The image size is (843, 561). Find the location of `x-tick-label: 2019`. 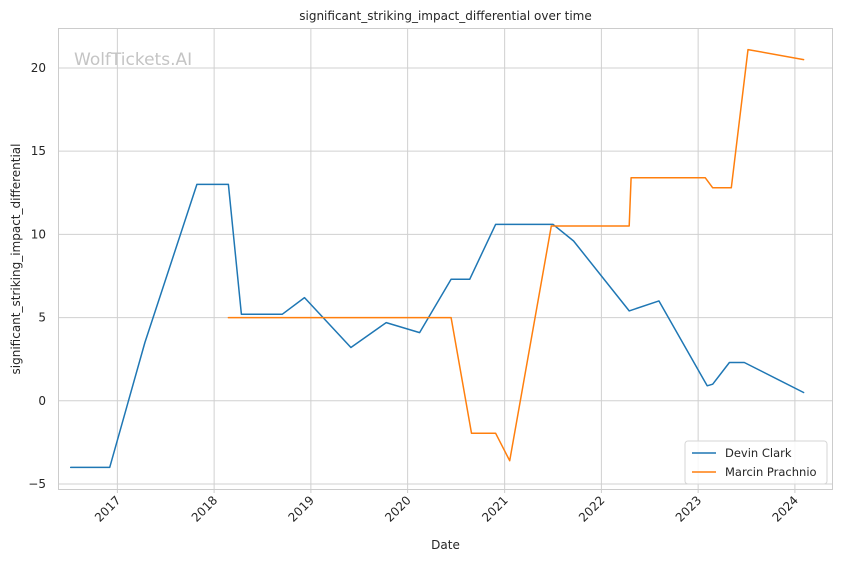

x-tick-label: 2019 is located at coordinates (300, 508).